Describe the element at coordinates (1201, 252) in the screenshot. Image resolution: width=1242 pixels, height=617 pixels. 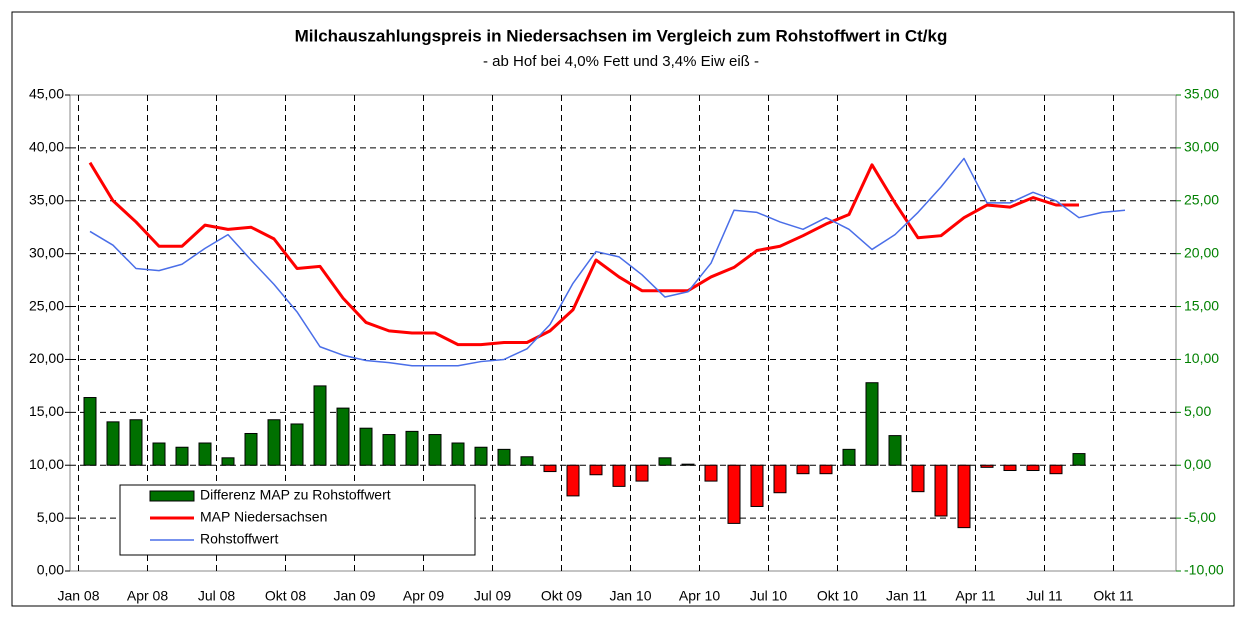
I see `y2-tick-label: 20,00` at that location.